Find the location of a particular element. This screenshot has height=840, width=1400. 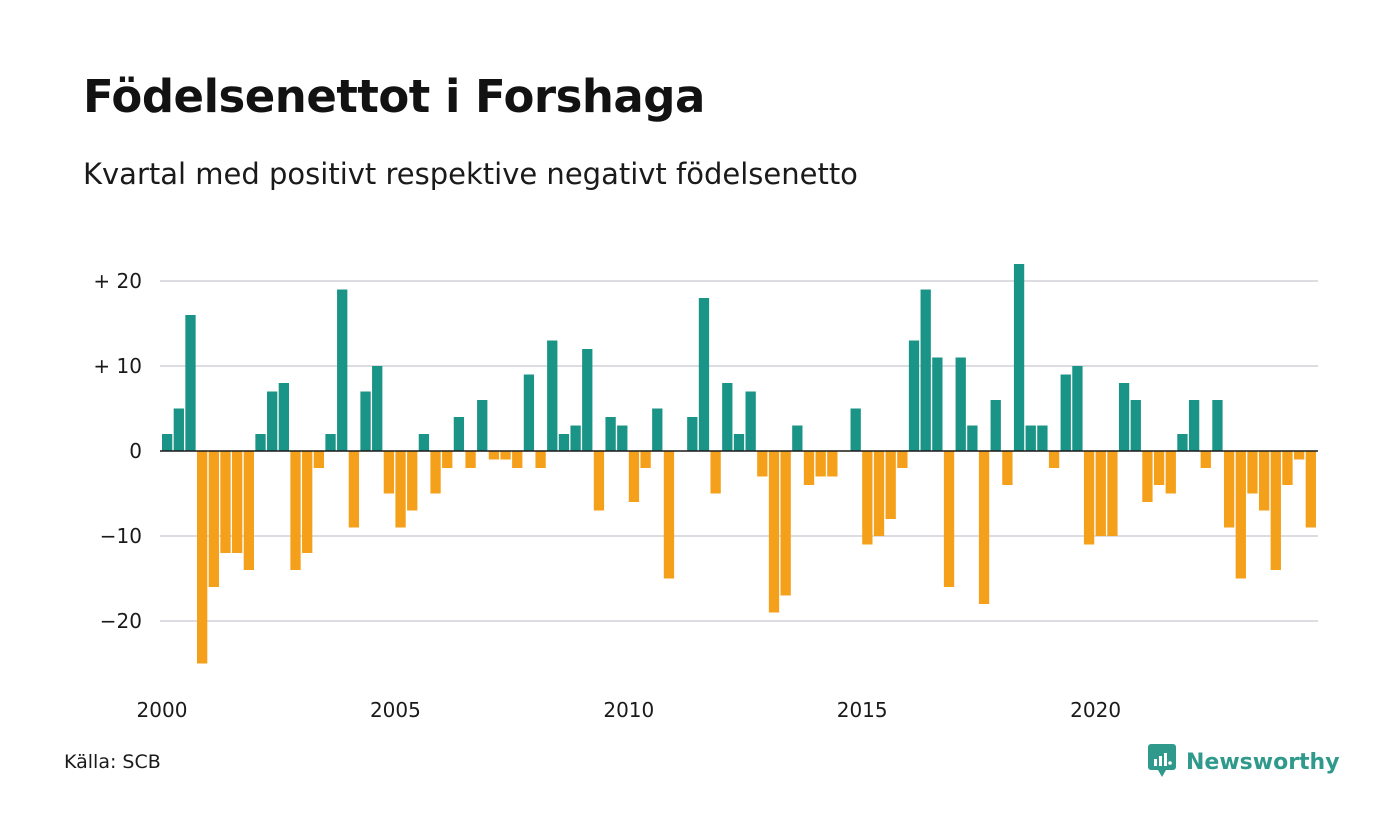

x-tick-label: 2020 is located at coordinates (1095, 710).